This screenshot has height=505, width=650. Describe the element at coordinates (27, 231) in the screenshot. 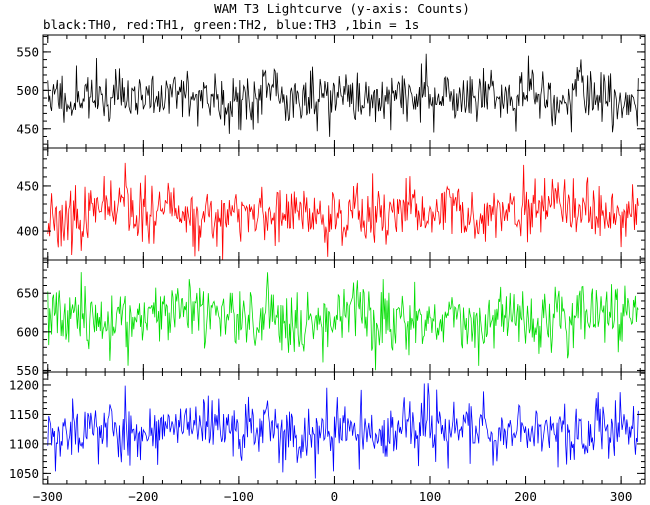

I see `y-tick-label: 400` at that location.